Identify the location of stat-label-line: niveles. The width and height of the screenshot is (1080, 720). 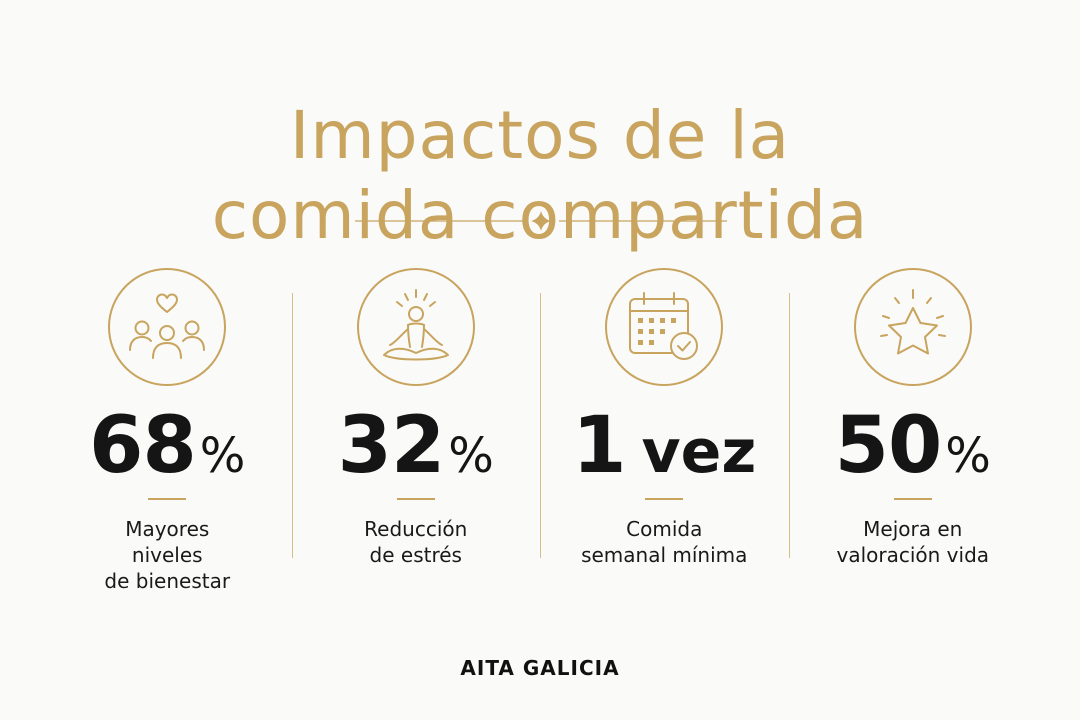
(167, 555).